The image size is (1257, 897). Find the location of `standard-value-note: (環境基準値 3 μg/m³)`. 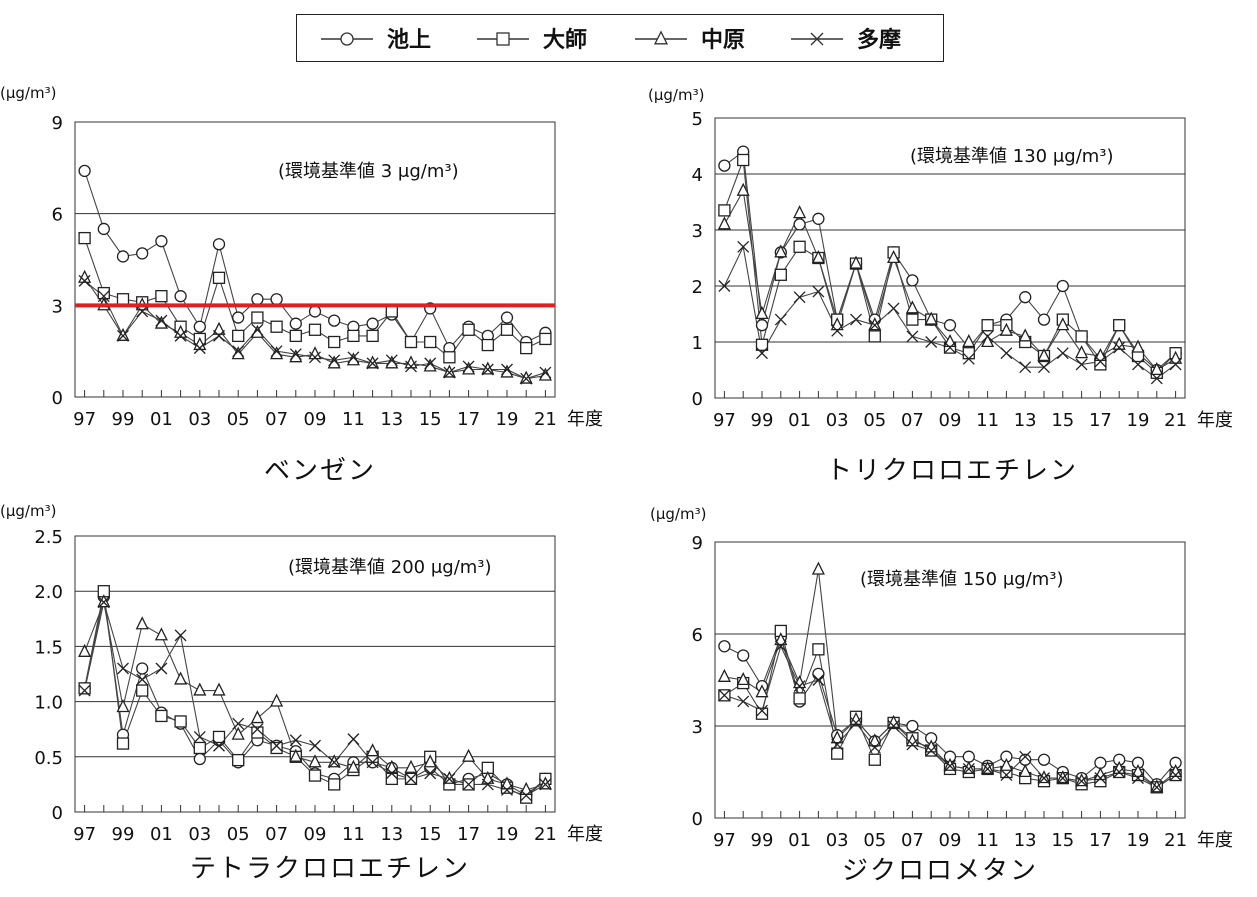

standard-value-note: (環境基準値 3 μg/m³) is located at coordinates (368, 171).